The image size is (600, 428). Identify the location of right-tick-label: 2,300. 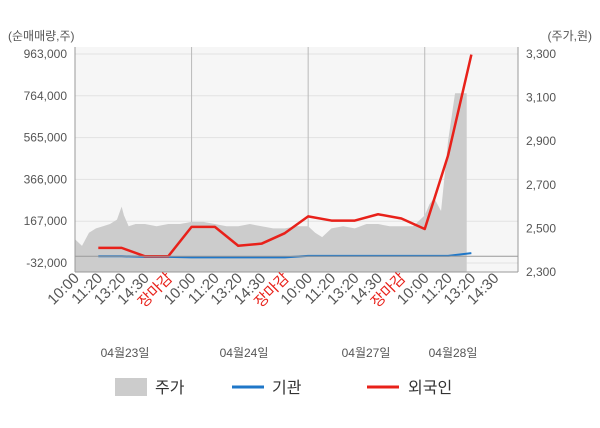
(541, 272).